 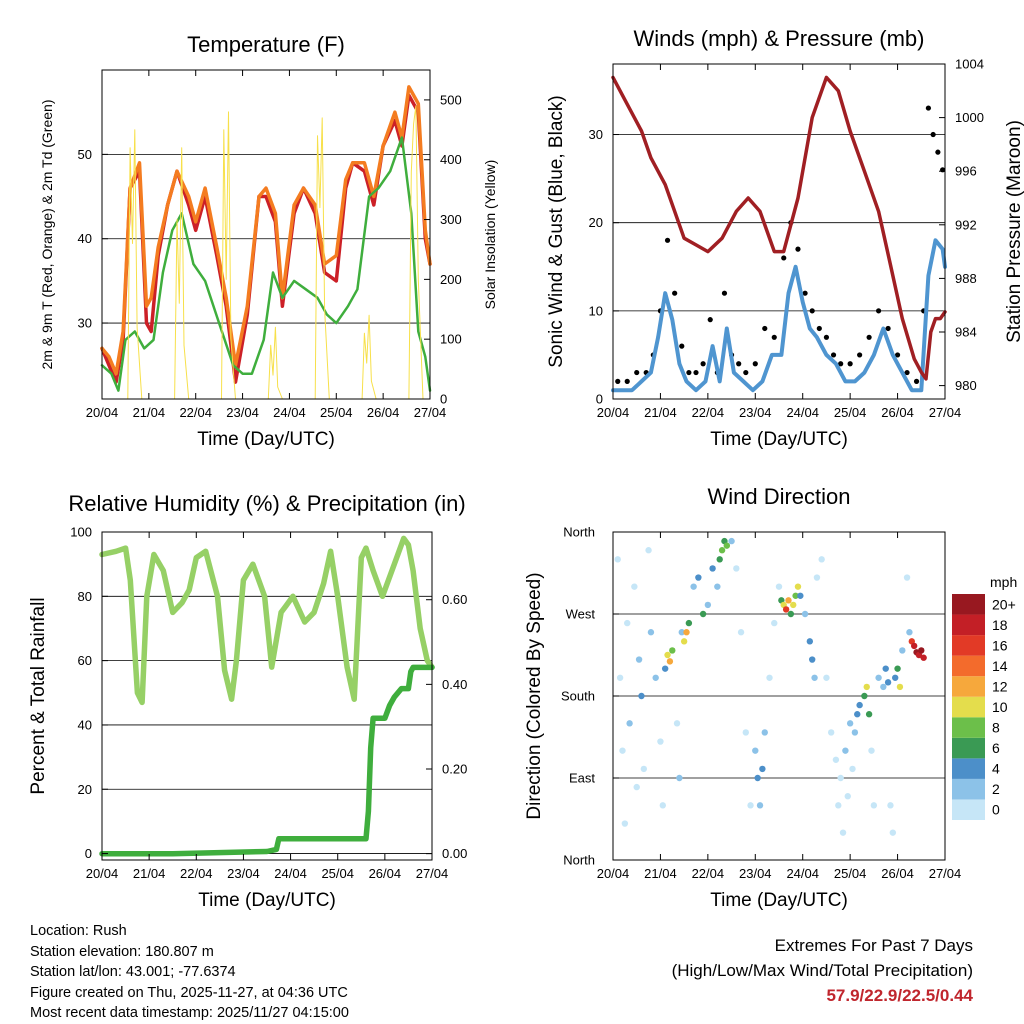 I want to click on extremes-title: Extremes For Past 7 Days, so click(x=873, y=945).